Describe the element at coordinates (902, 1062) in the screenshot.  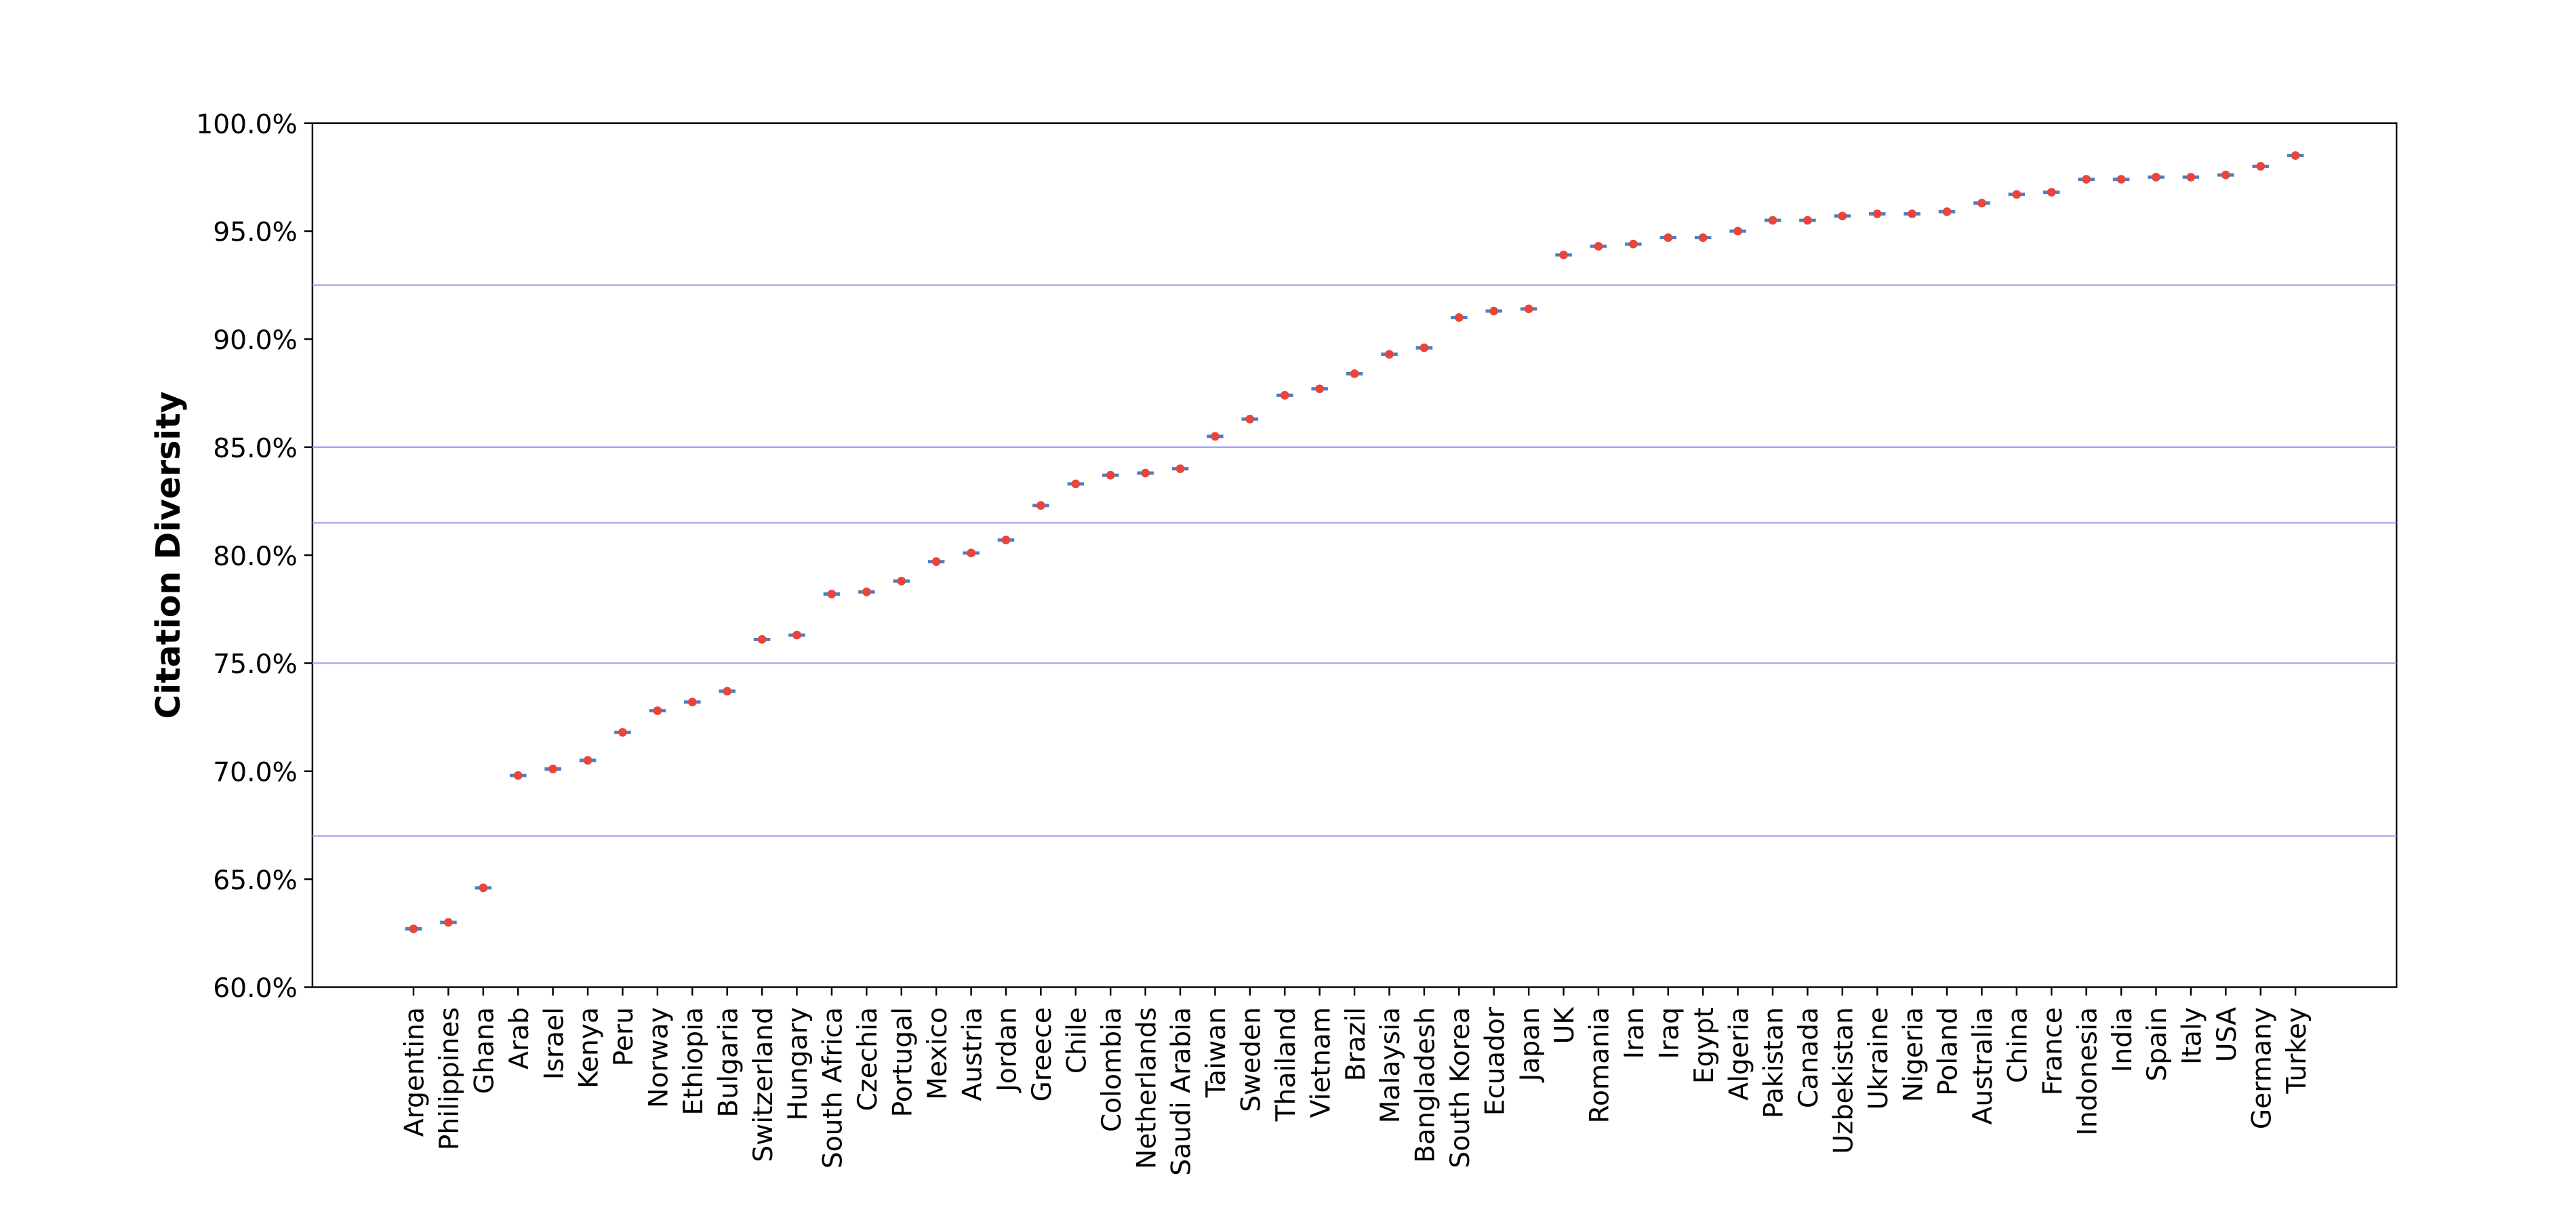
I see `x-tick-label: Portugal` at that location.